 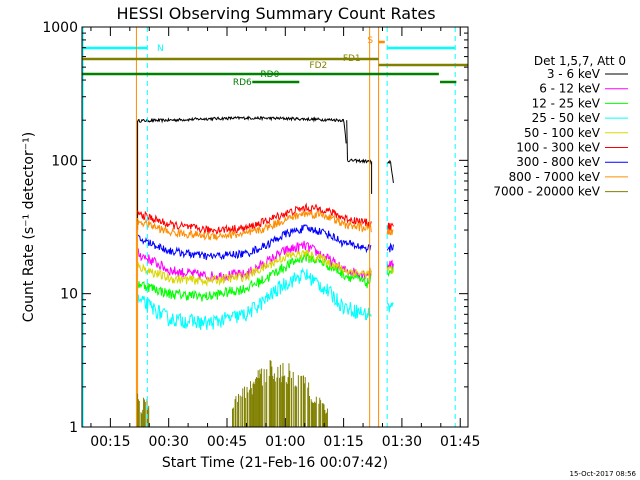 I want to click on timestamp-label: 15-Oct-2017 08:56, so click(x=603, y=474).